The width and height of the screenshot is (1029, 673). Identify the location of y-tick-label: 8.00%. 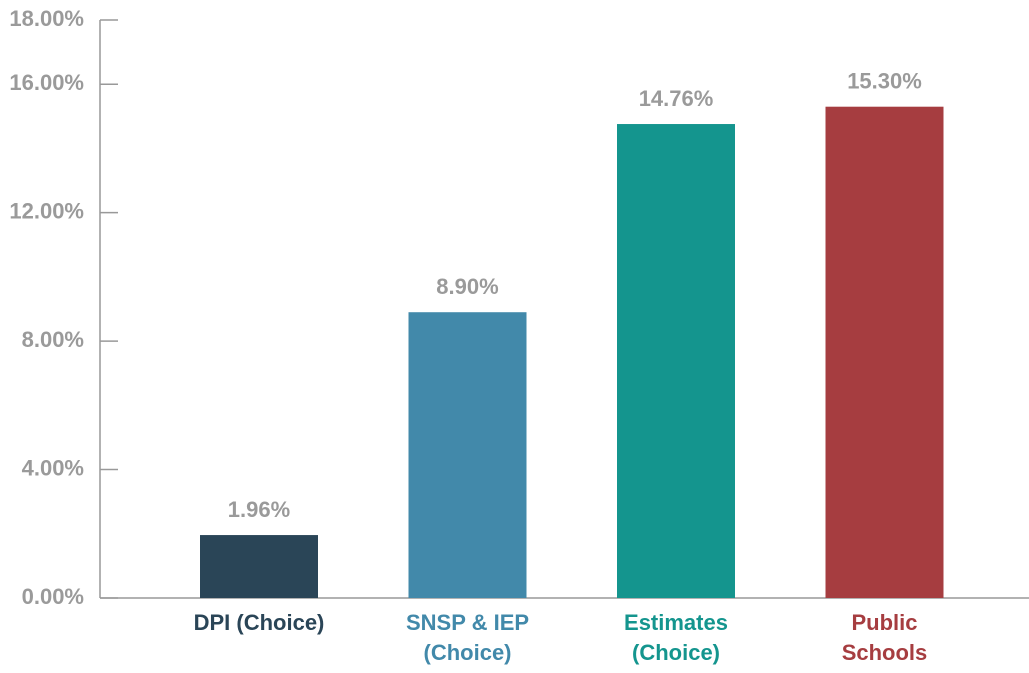
(53, 339).